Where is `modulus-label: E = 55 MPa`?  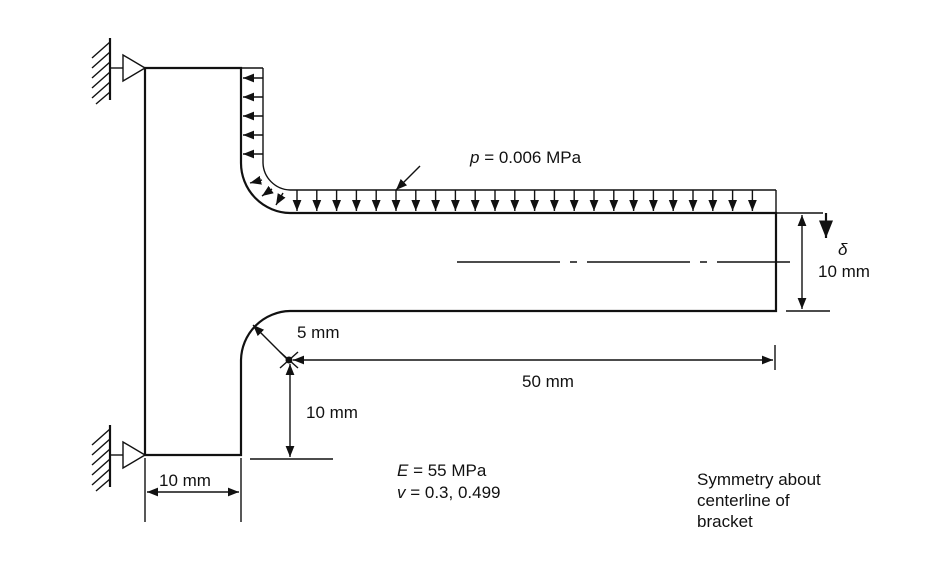
modulus-label: E = 55 MPa is located at coordinates (442, 470).